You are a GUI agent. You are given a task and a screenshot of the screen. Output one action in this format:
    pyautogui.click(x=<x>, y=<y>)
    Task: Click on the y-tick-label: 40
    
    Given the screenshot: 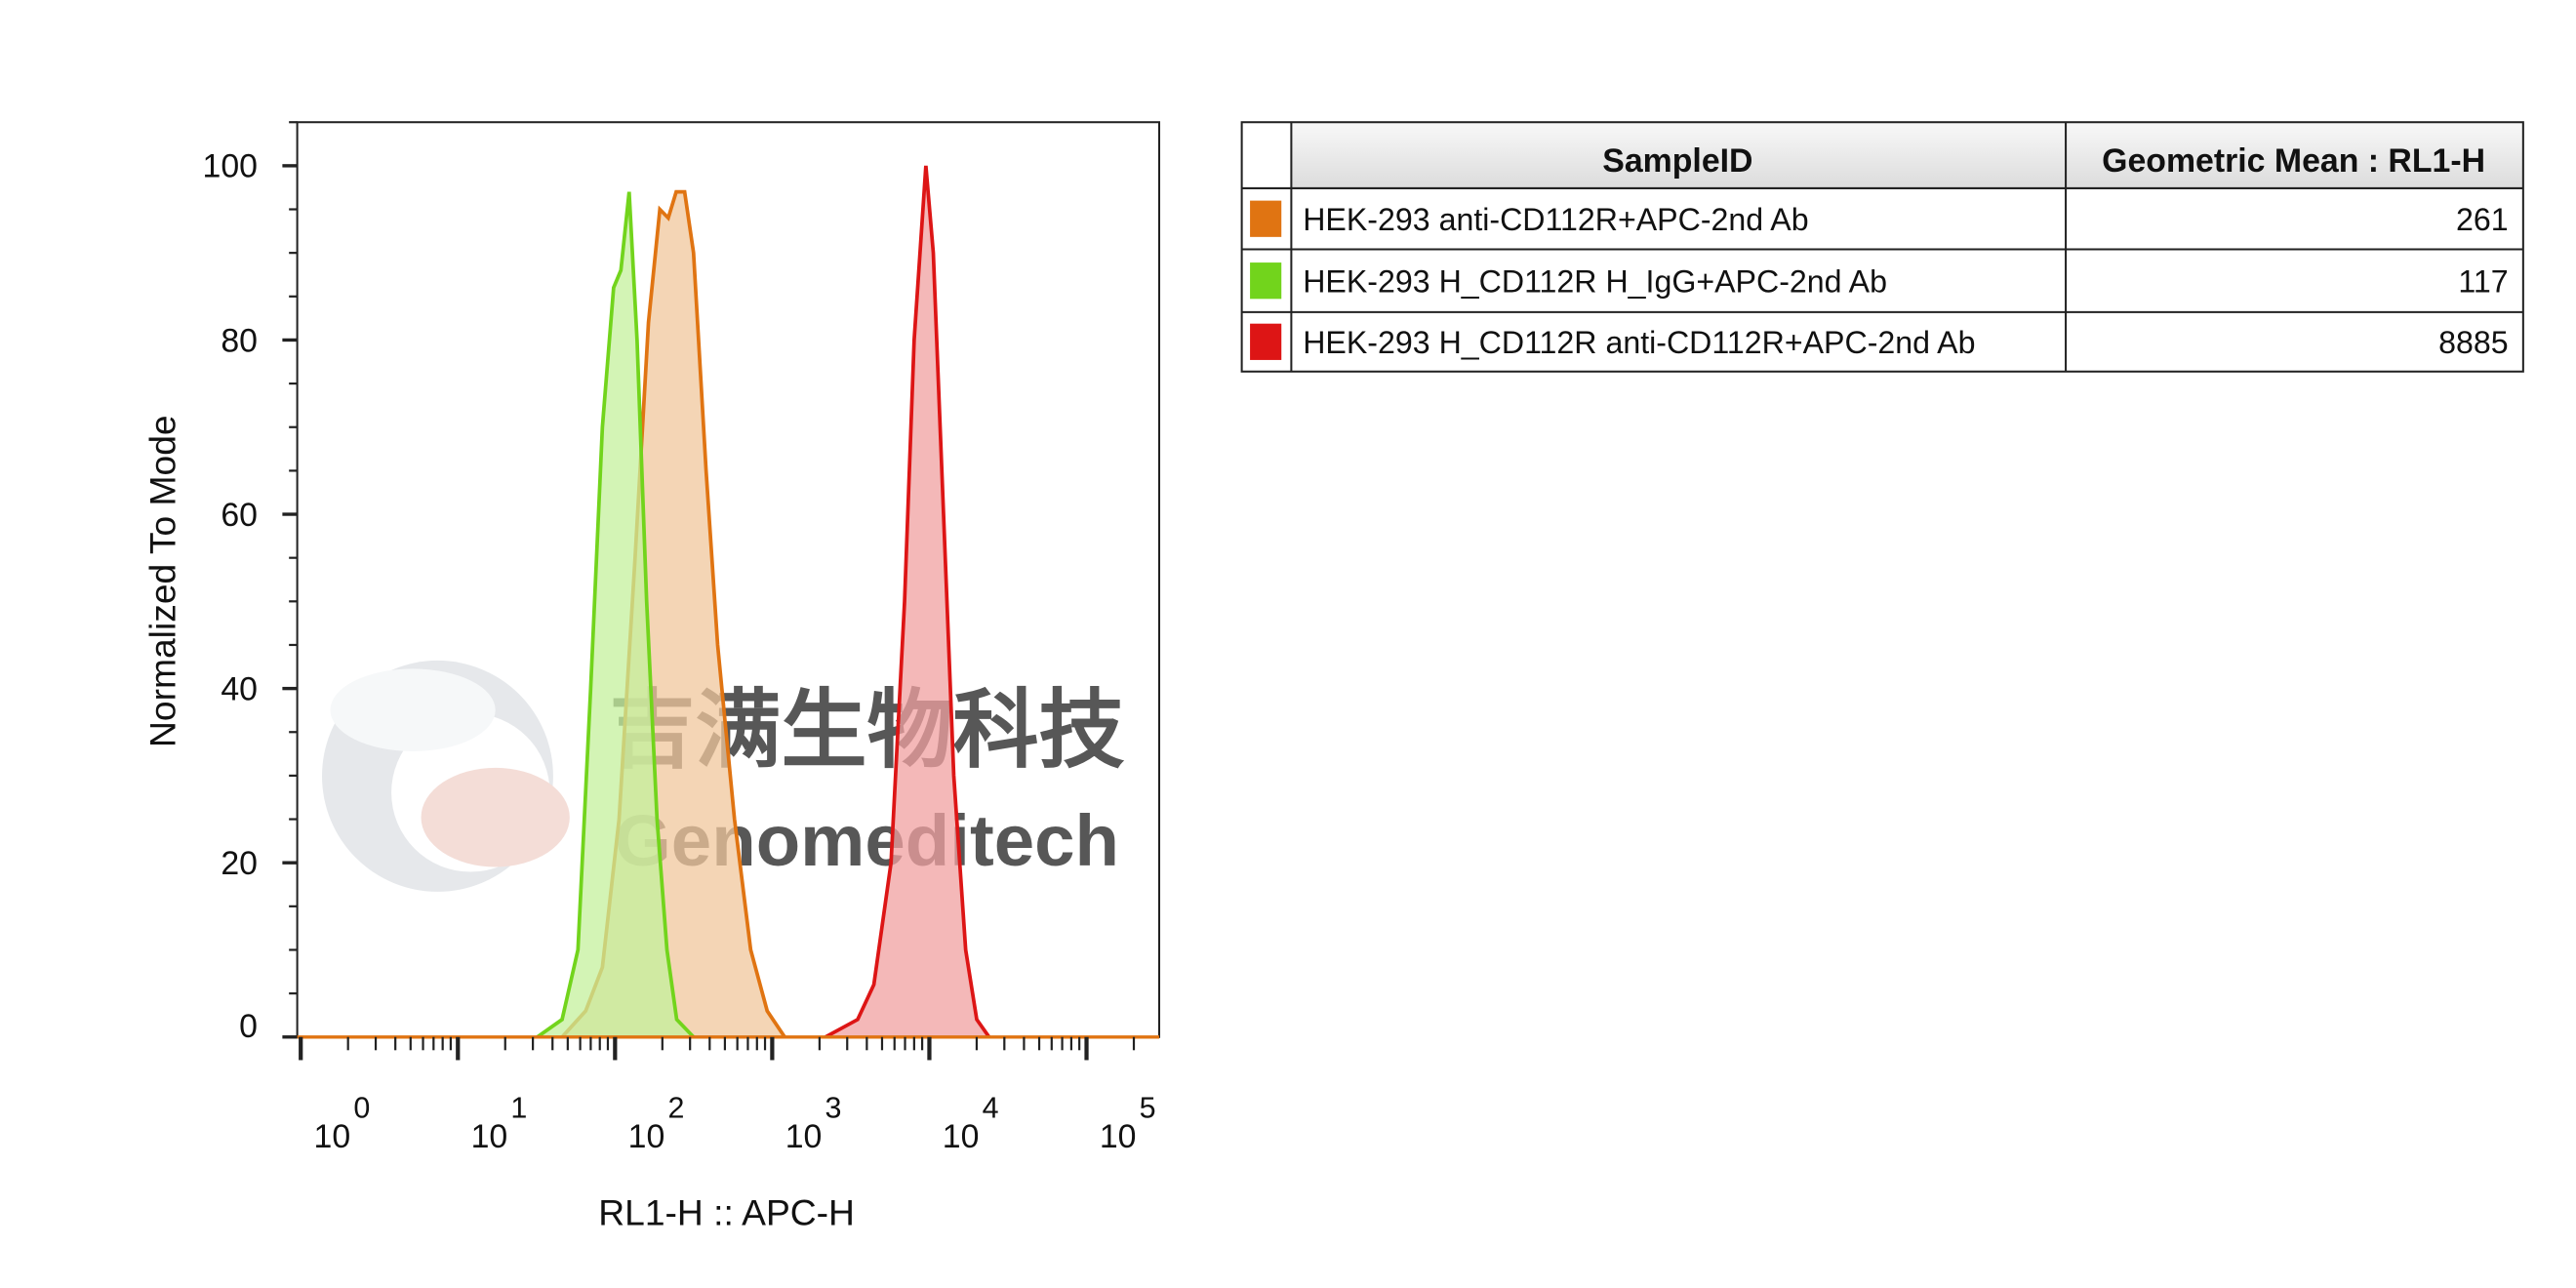 What is the action you would take?
    pyautogui.click(x=239, y=688)
    